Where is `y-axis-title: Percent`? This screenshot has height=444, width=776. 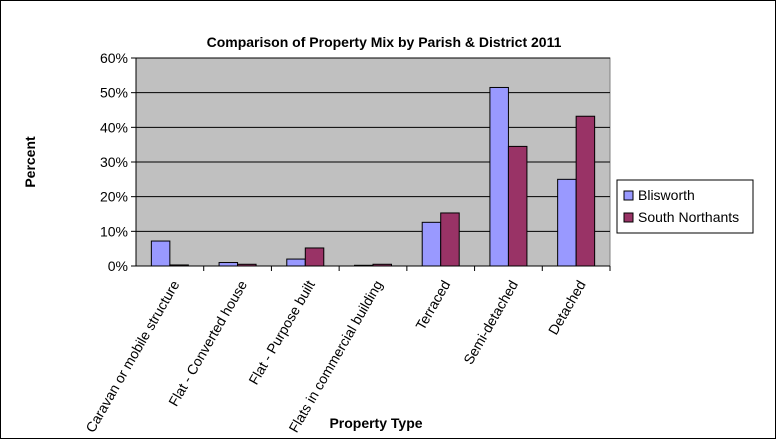
y-axis-title: Percent is located at coordinates (30, 162).